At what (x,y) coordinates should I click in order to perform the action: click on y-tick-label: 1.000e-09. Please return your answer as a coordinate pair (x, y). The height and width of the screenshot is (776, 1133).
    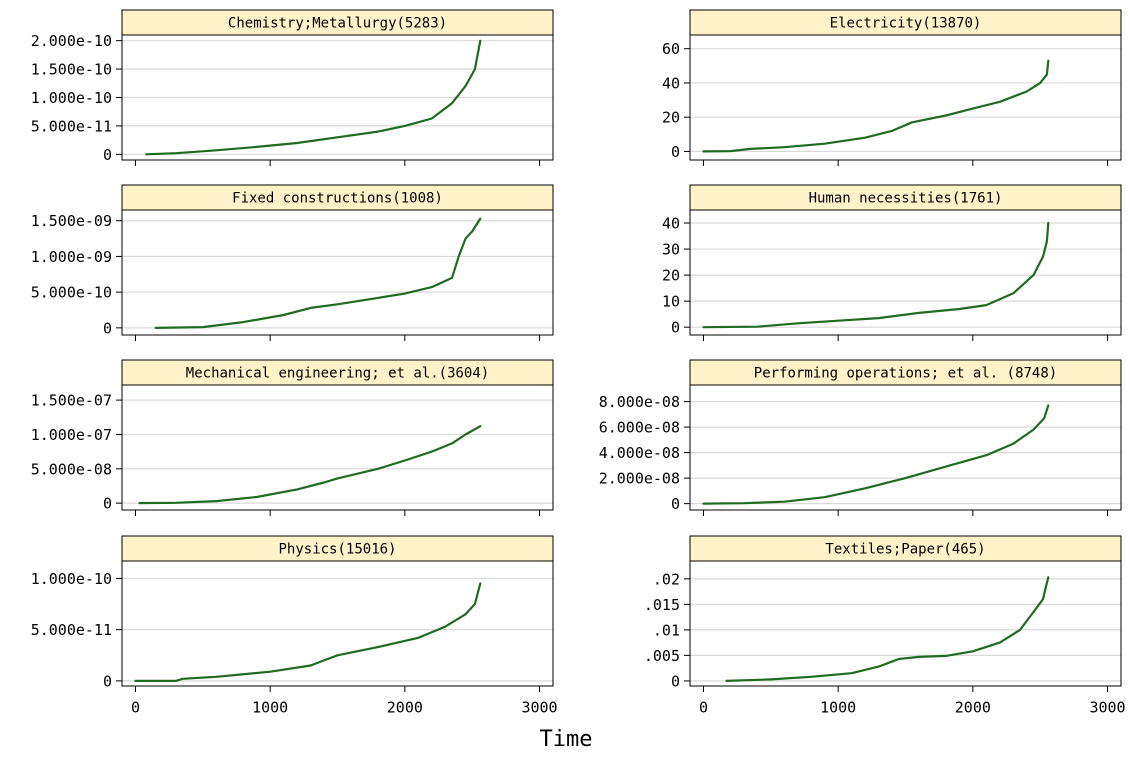
    Looking at the image, I should click on (71, 257).